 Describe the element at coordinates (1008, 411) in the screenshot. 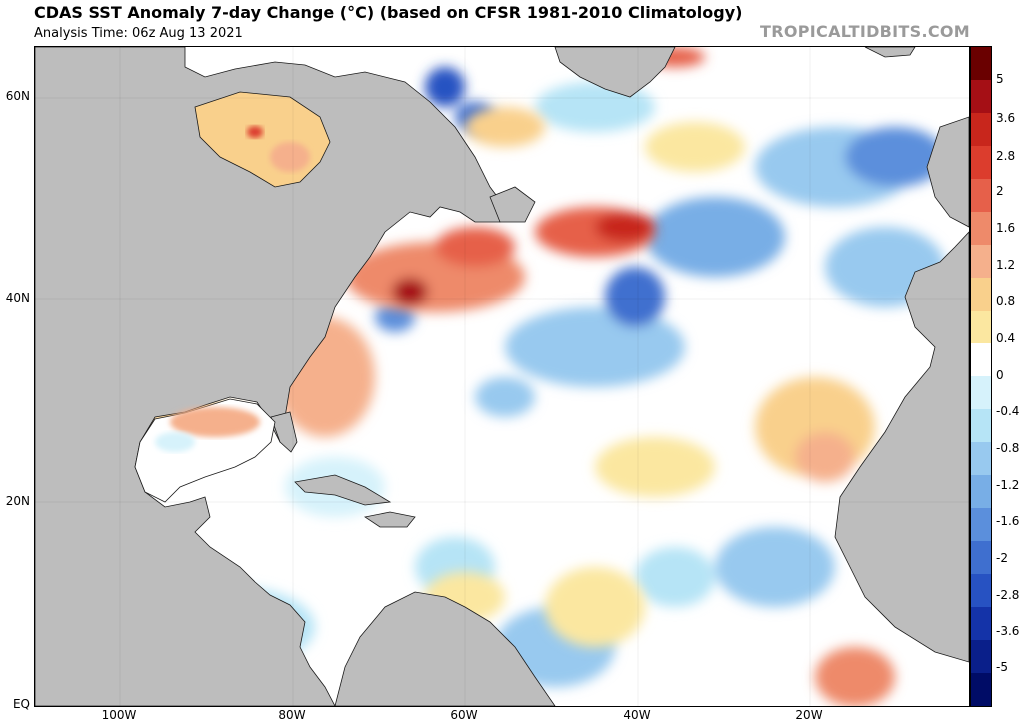

I see `colorbar-tick-label: -0.4` at that location.